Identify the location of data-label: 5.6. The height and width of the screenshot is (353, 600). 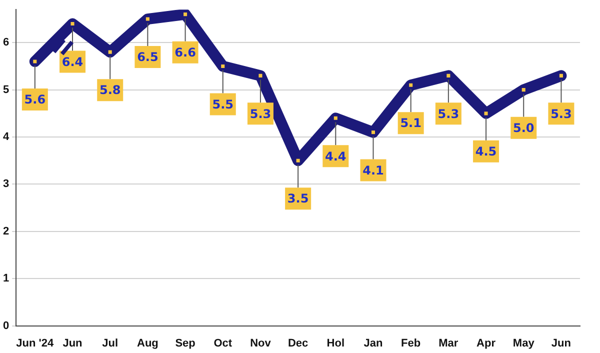
(35, 99).